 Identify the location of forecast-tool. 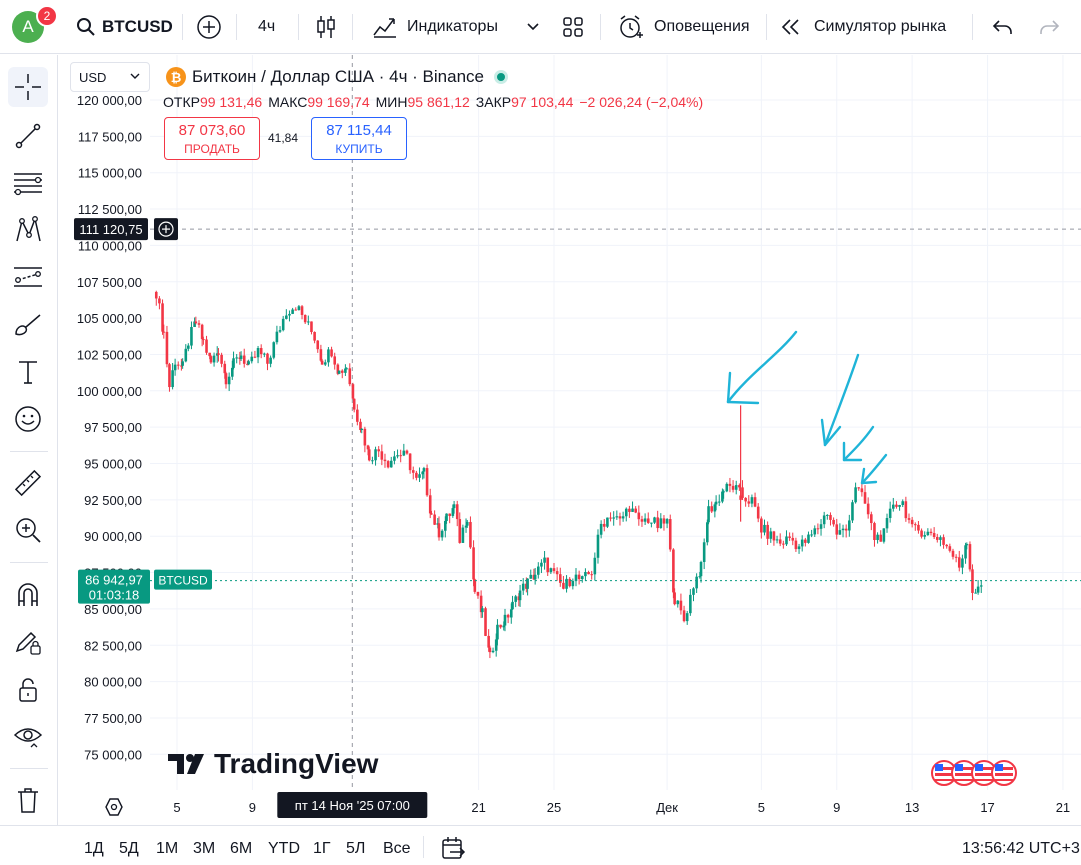
(28, 277).